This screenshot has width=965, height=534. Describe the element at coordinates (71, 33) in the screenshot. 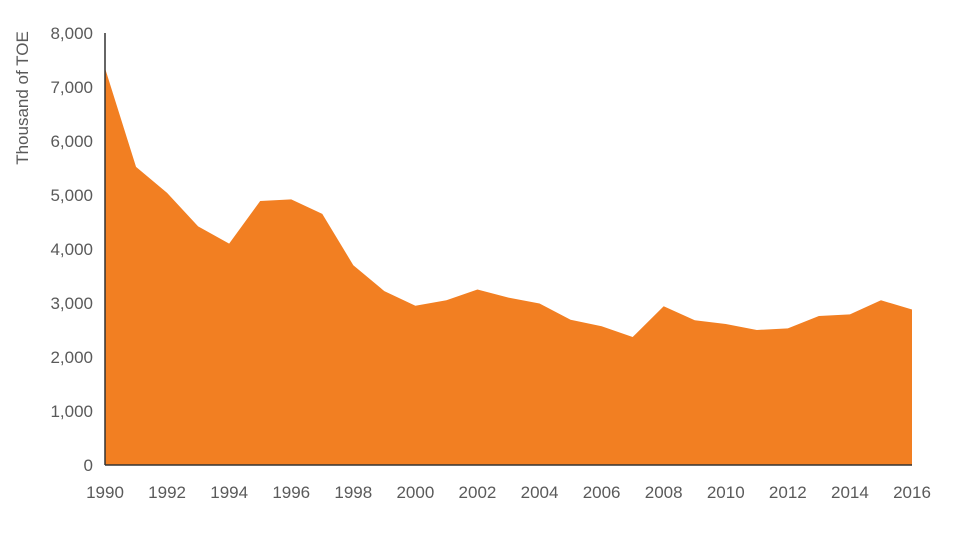

I see `y-tick-label: 8,000` at that location.